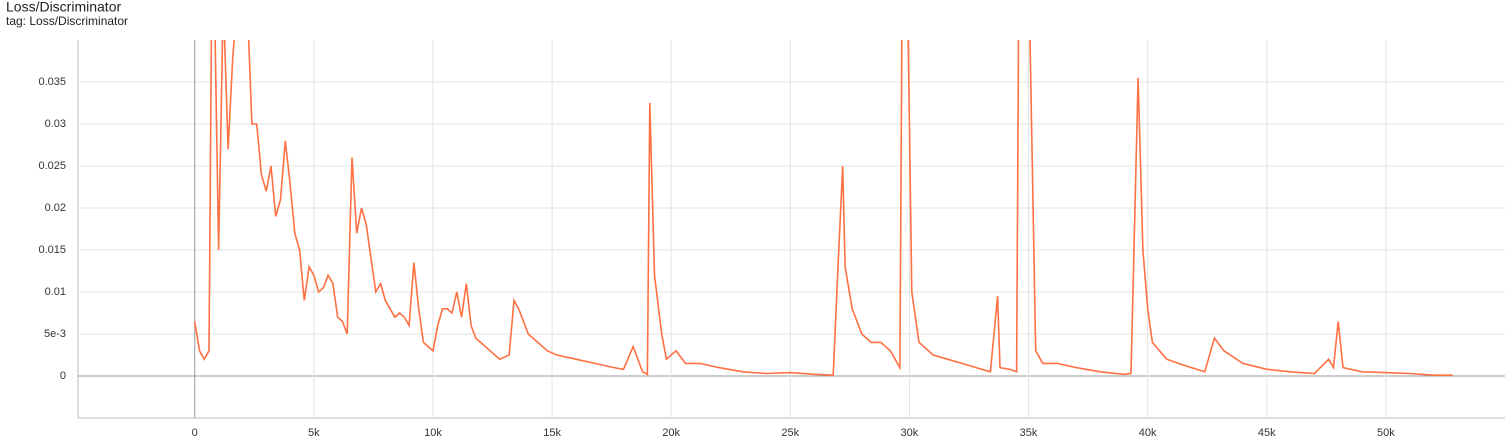  I want to click on y-tick-label: 0.02, so click(55, 208).